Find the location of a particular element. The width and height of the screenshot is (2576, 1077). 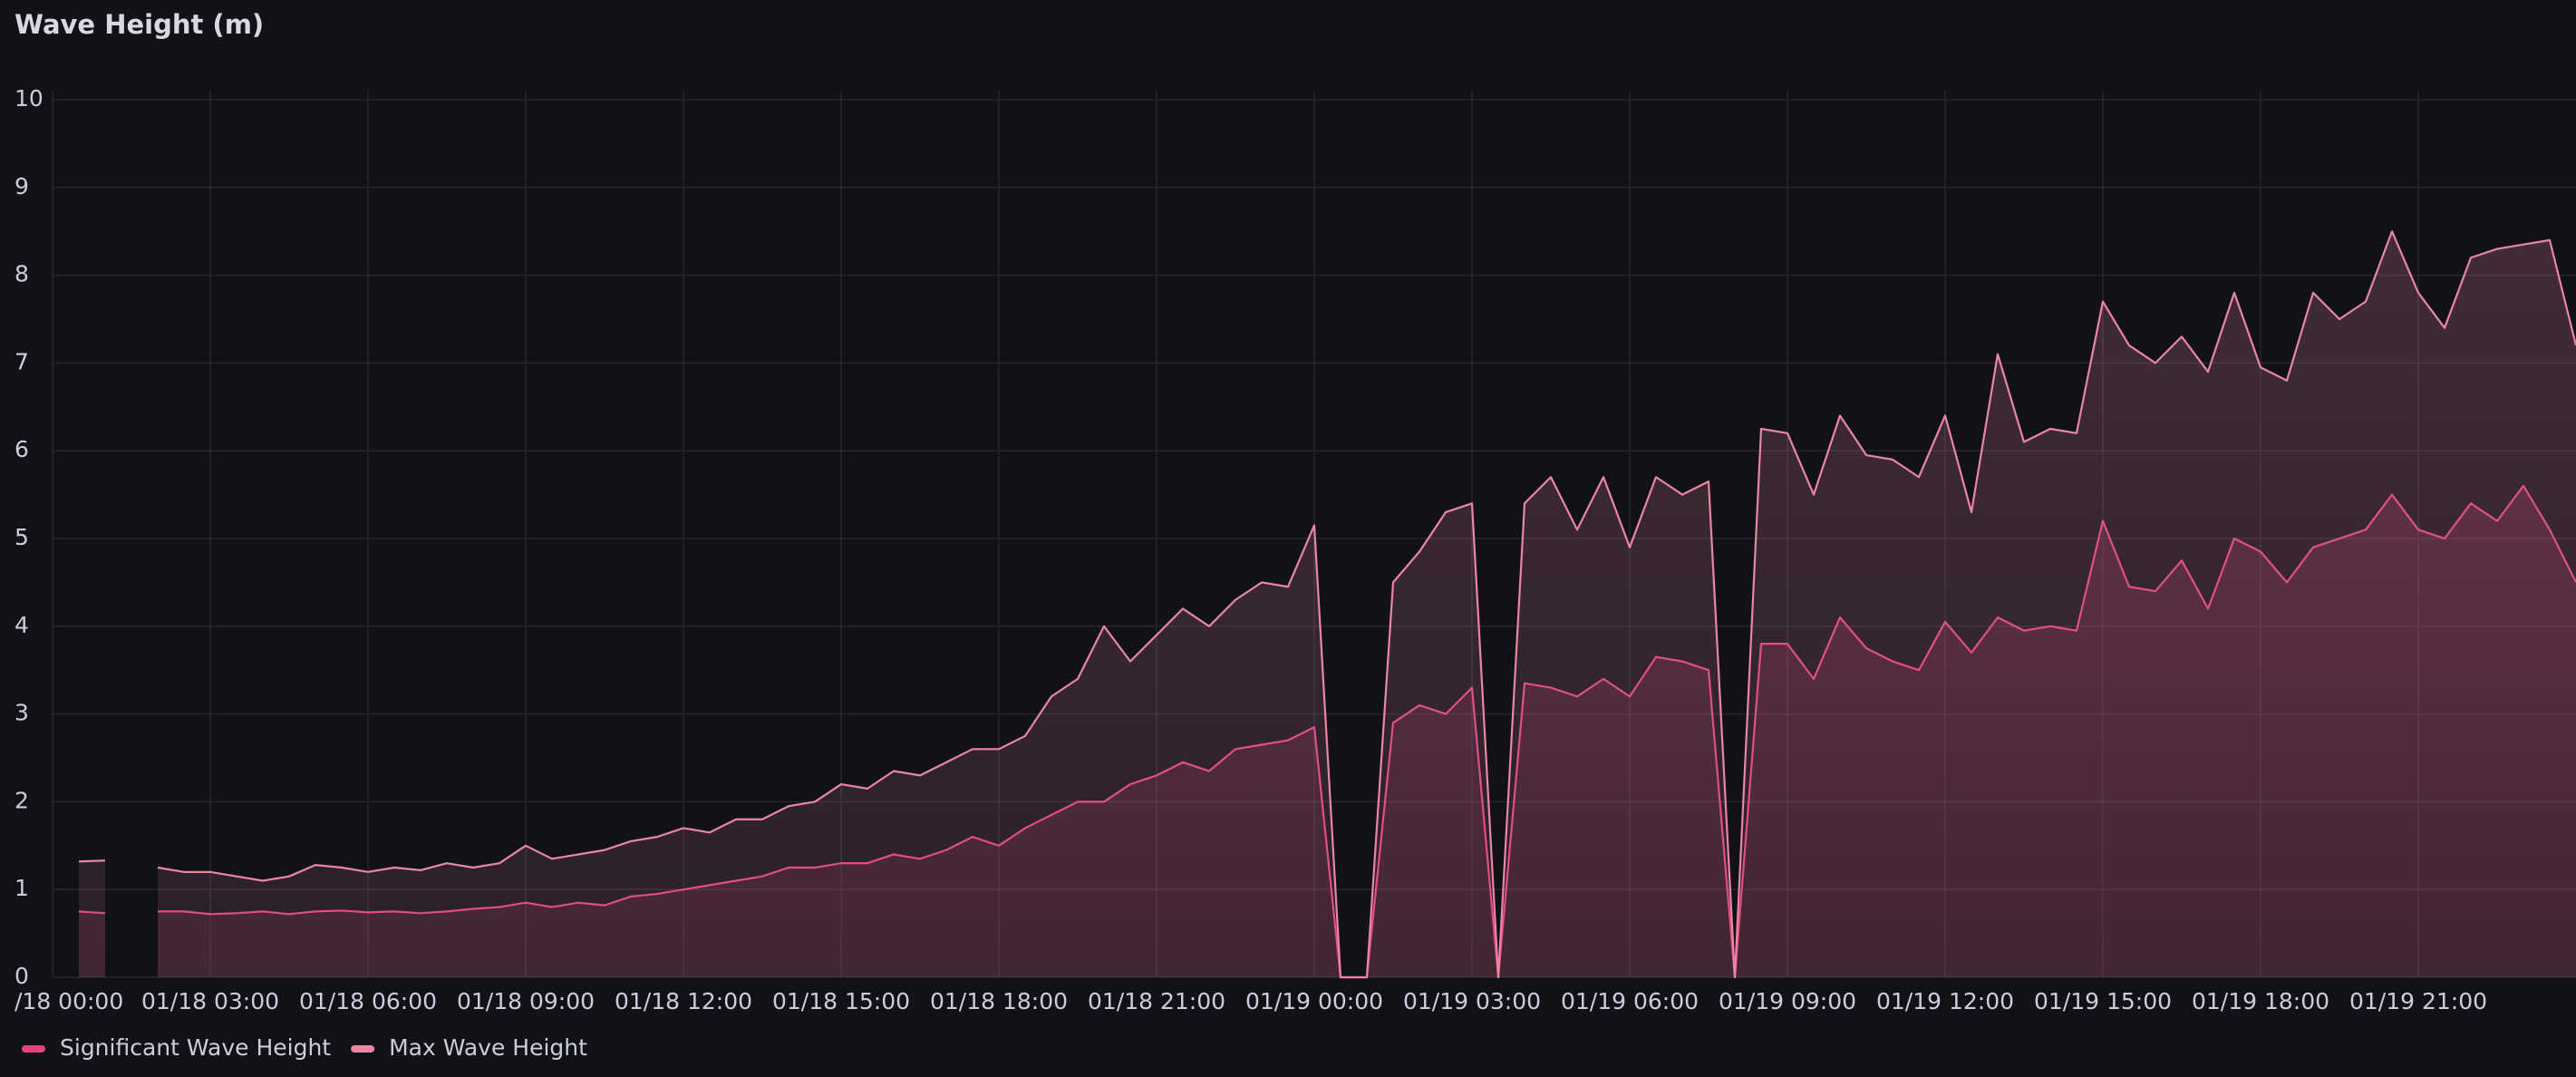

y-tick-label: 9 is located at coordinates (22, 186).